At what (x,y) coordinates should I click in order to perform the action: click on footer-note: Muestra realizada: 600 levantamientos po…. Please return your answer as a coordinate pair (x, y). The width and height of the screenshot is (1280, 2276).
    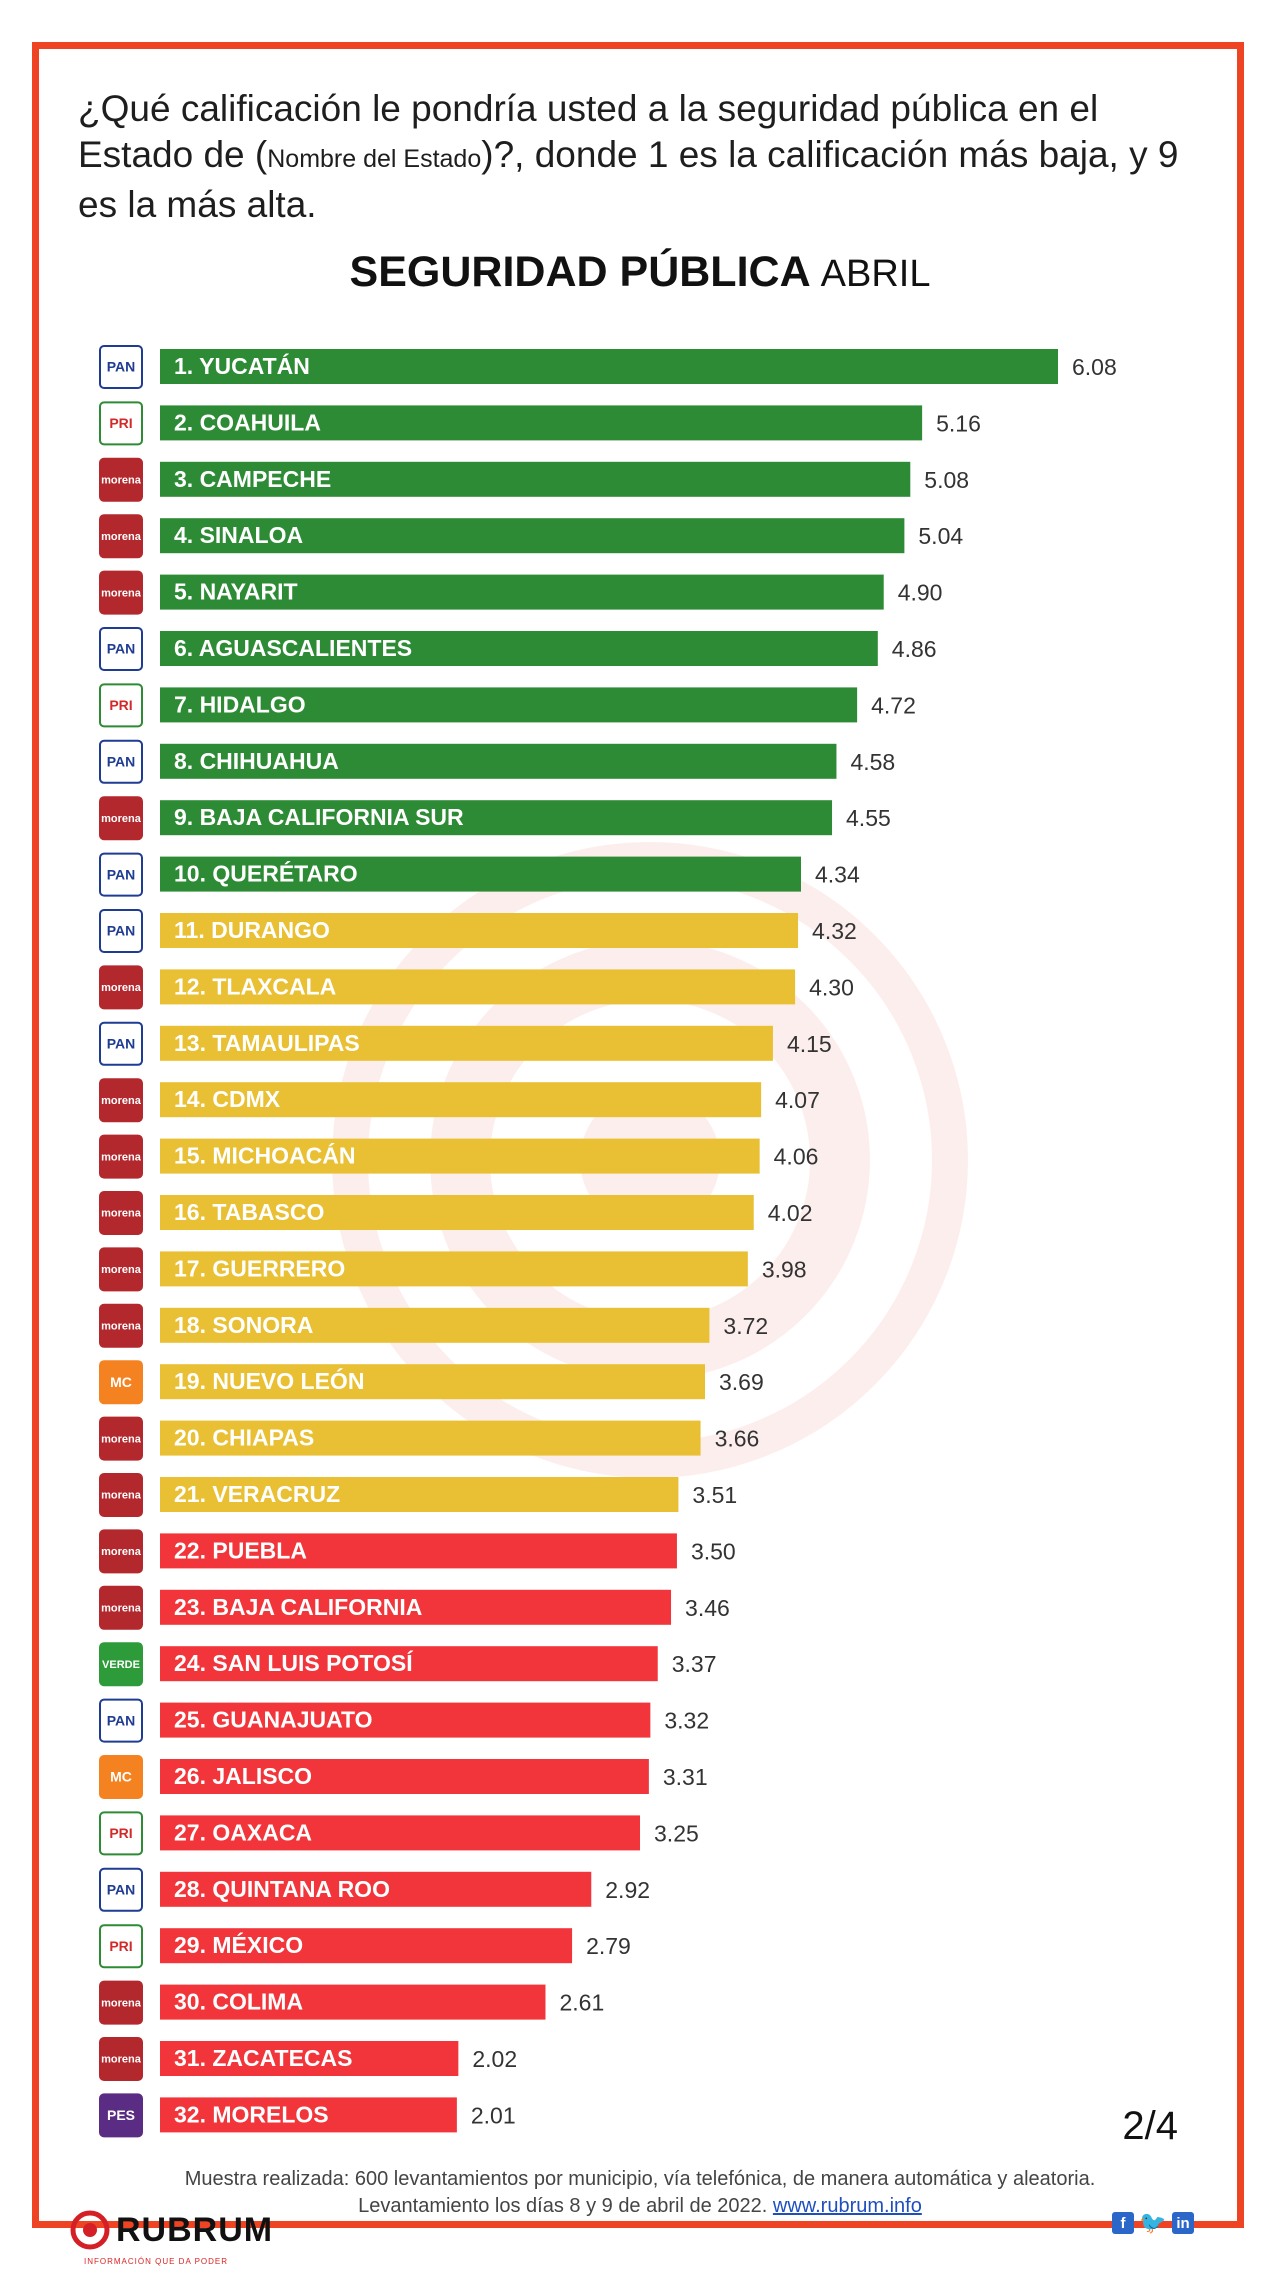
    Looking at the image, I should click on (640, 2193).